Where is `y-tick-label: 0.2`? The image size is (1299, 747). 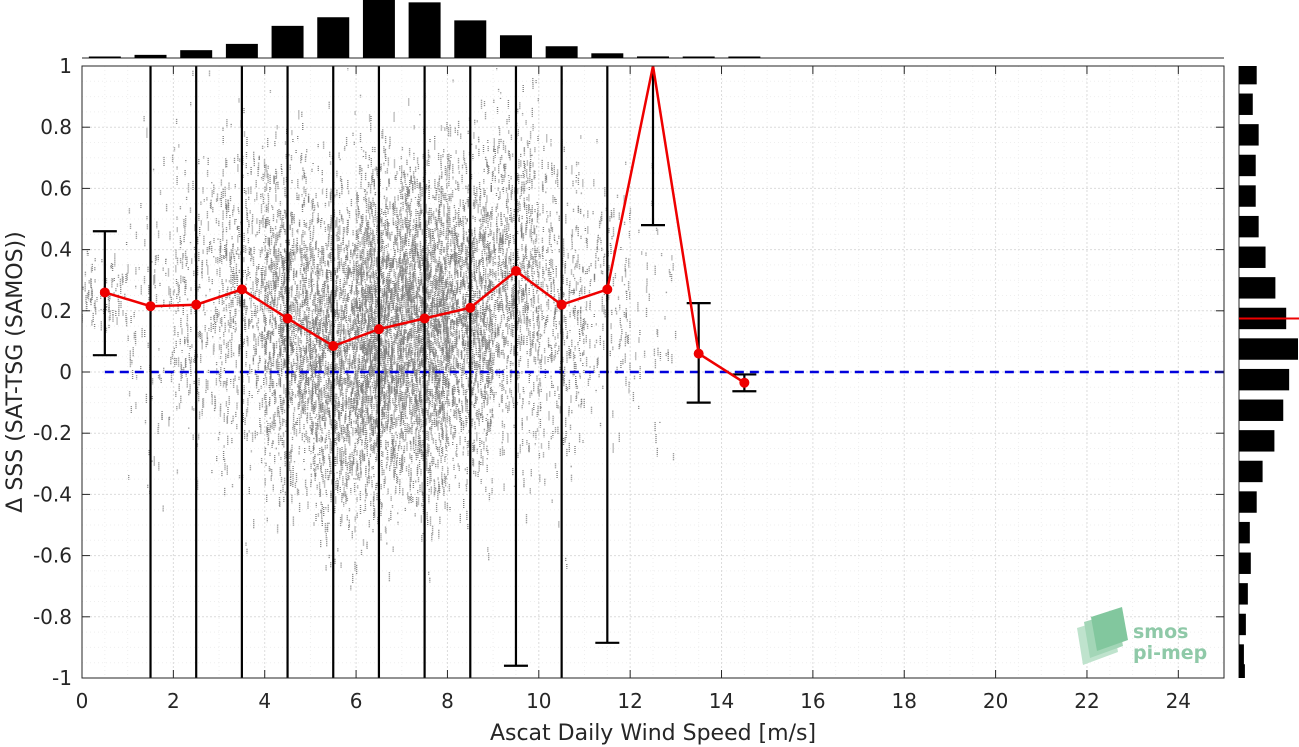
y-tick-label: 0.2 is located at coordinates (56, 311).